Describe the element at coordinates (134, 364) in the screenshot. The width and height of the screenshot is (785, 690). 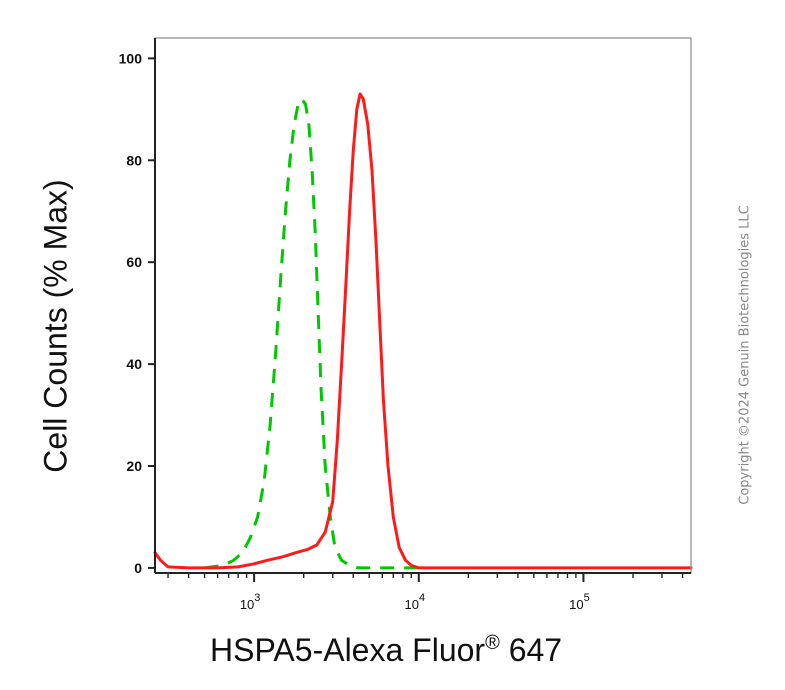
I see `y-tick-label: 40` at that location.